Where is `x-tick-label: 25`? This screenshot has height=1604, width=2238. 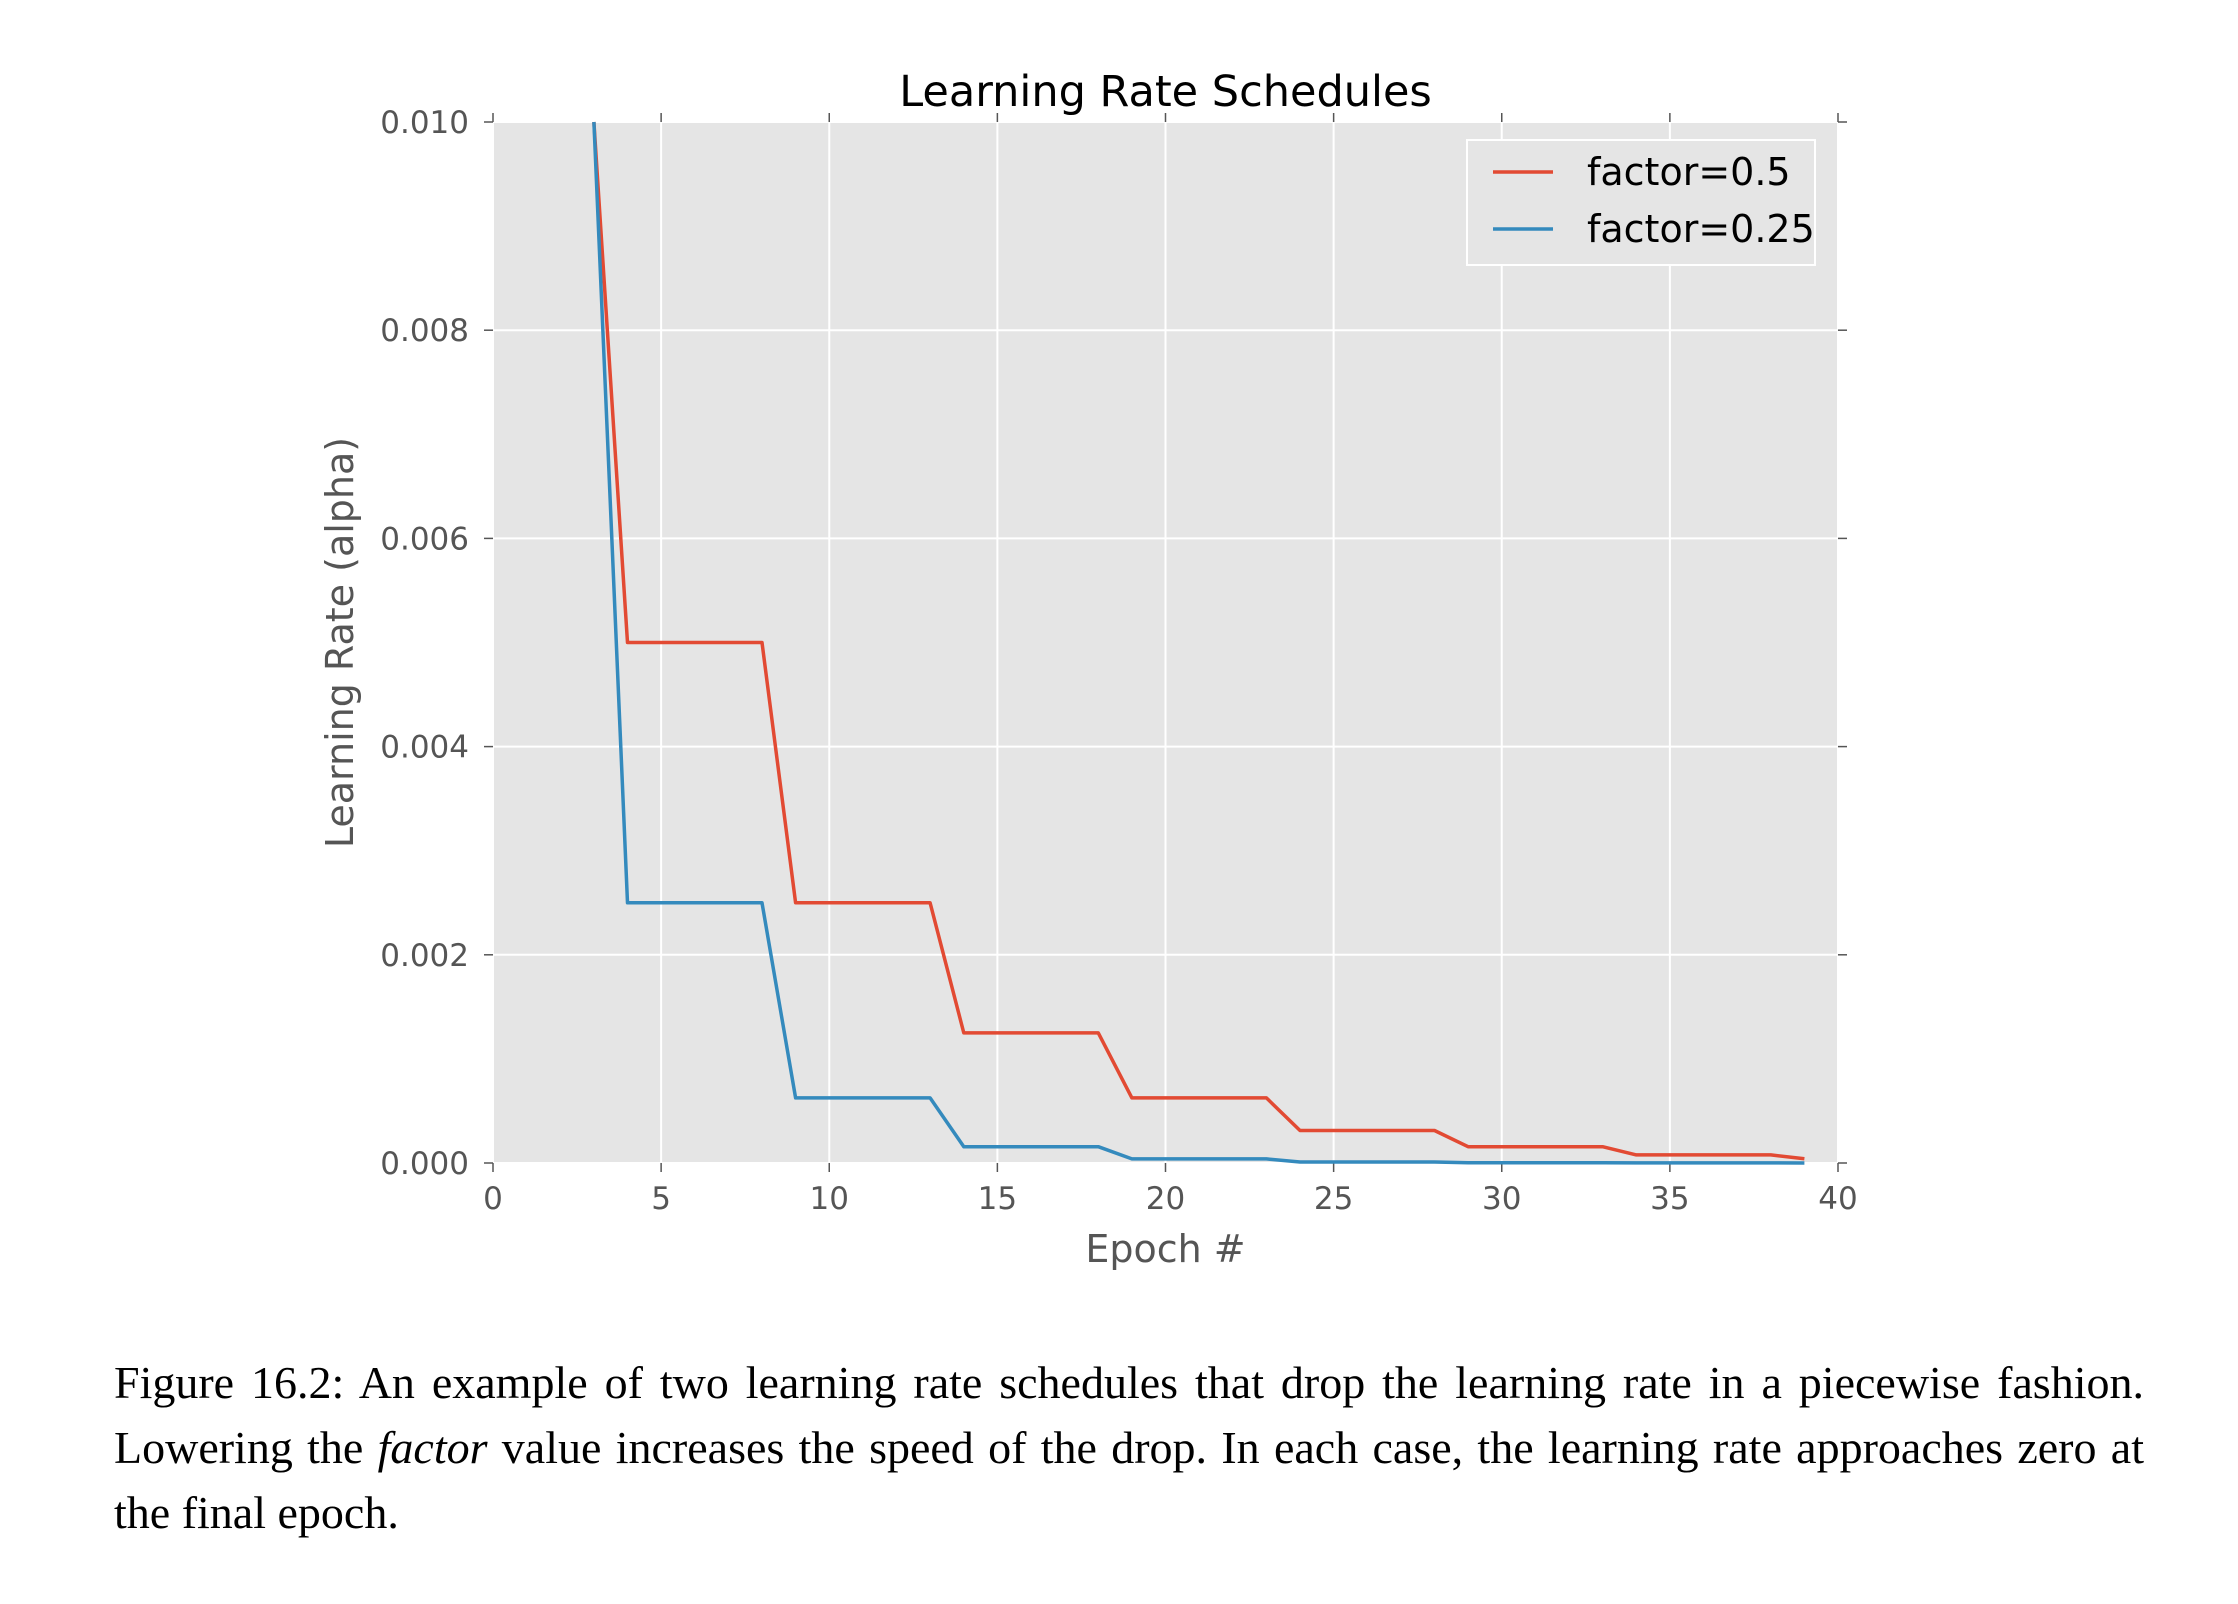 x-tick-label: 25 is located at coordinates (1333, 1199).